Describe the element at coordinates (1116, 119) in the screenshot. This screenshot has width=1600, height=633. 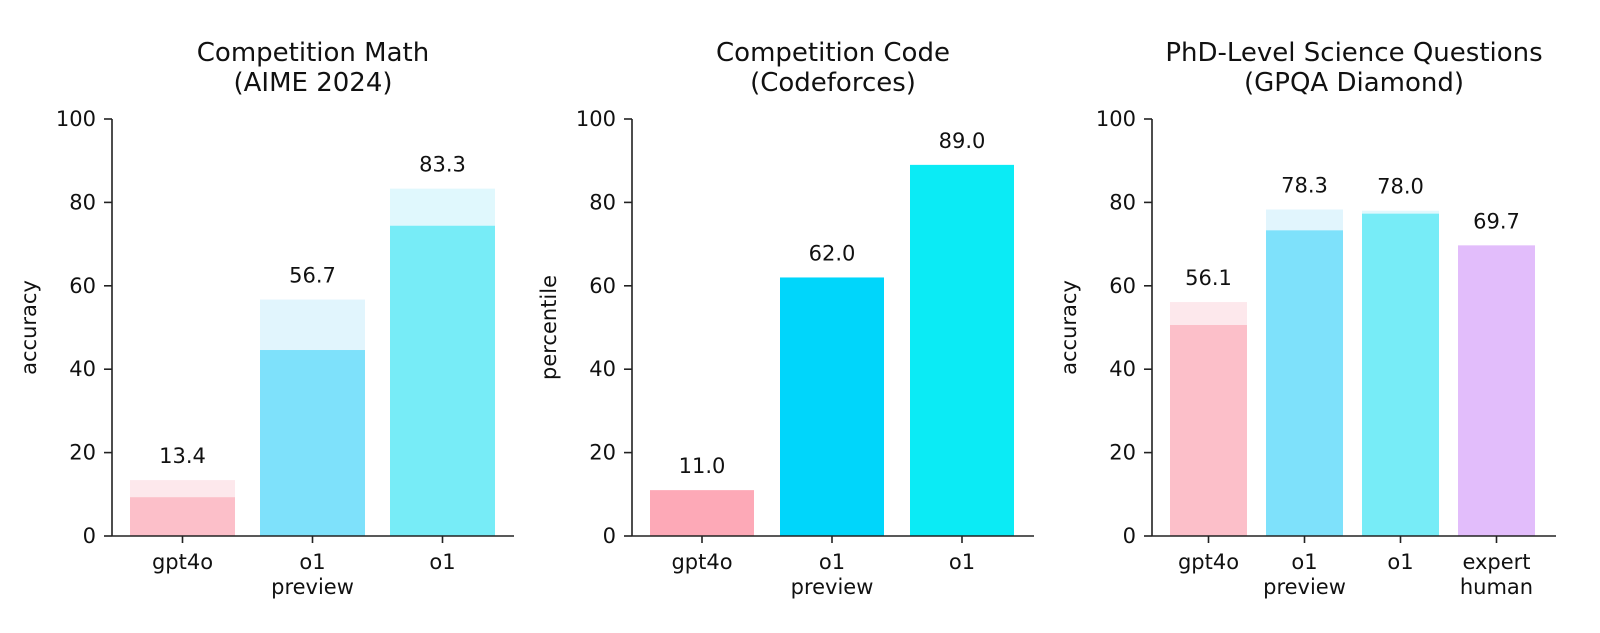
I see `chart3-y-tick-label-100: 100` at that location.